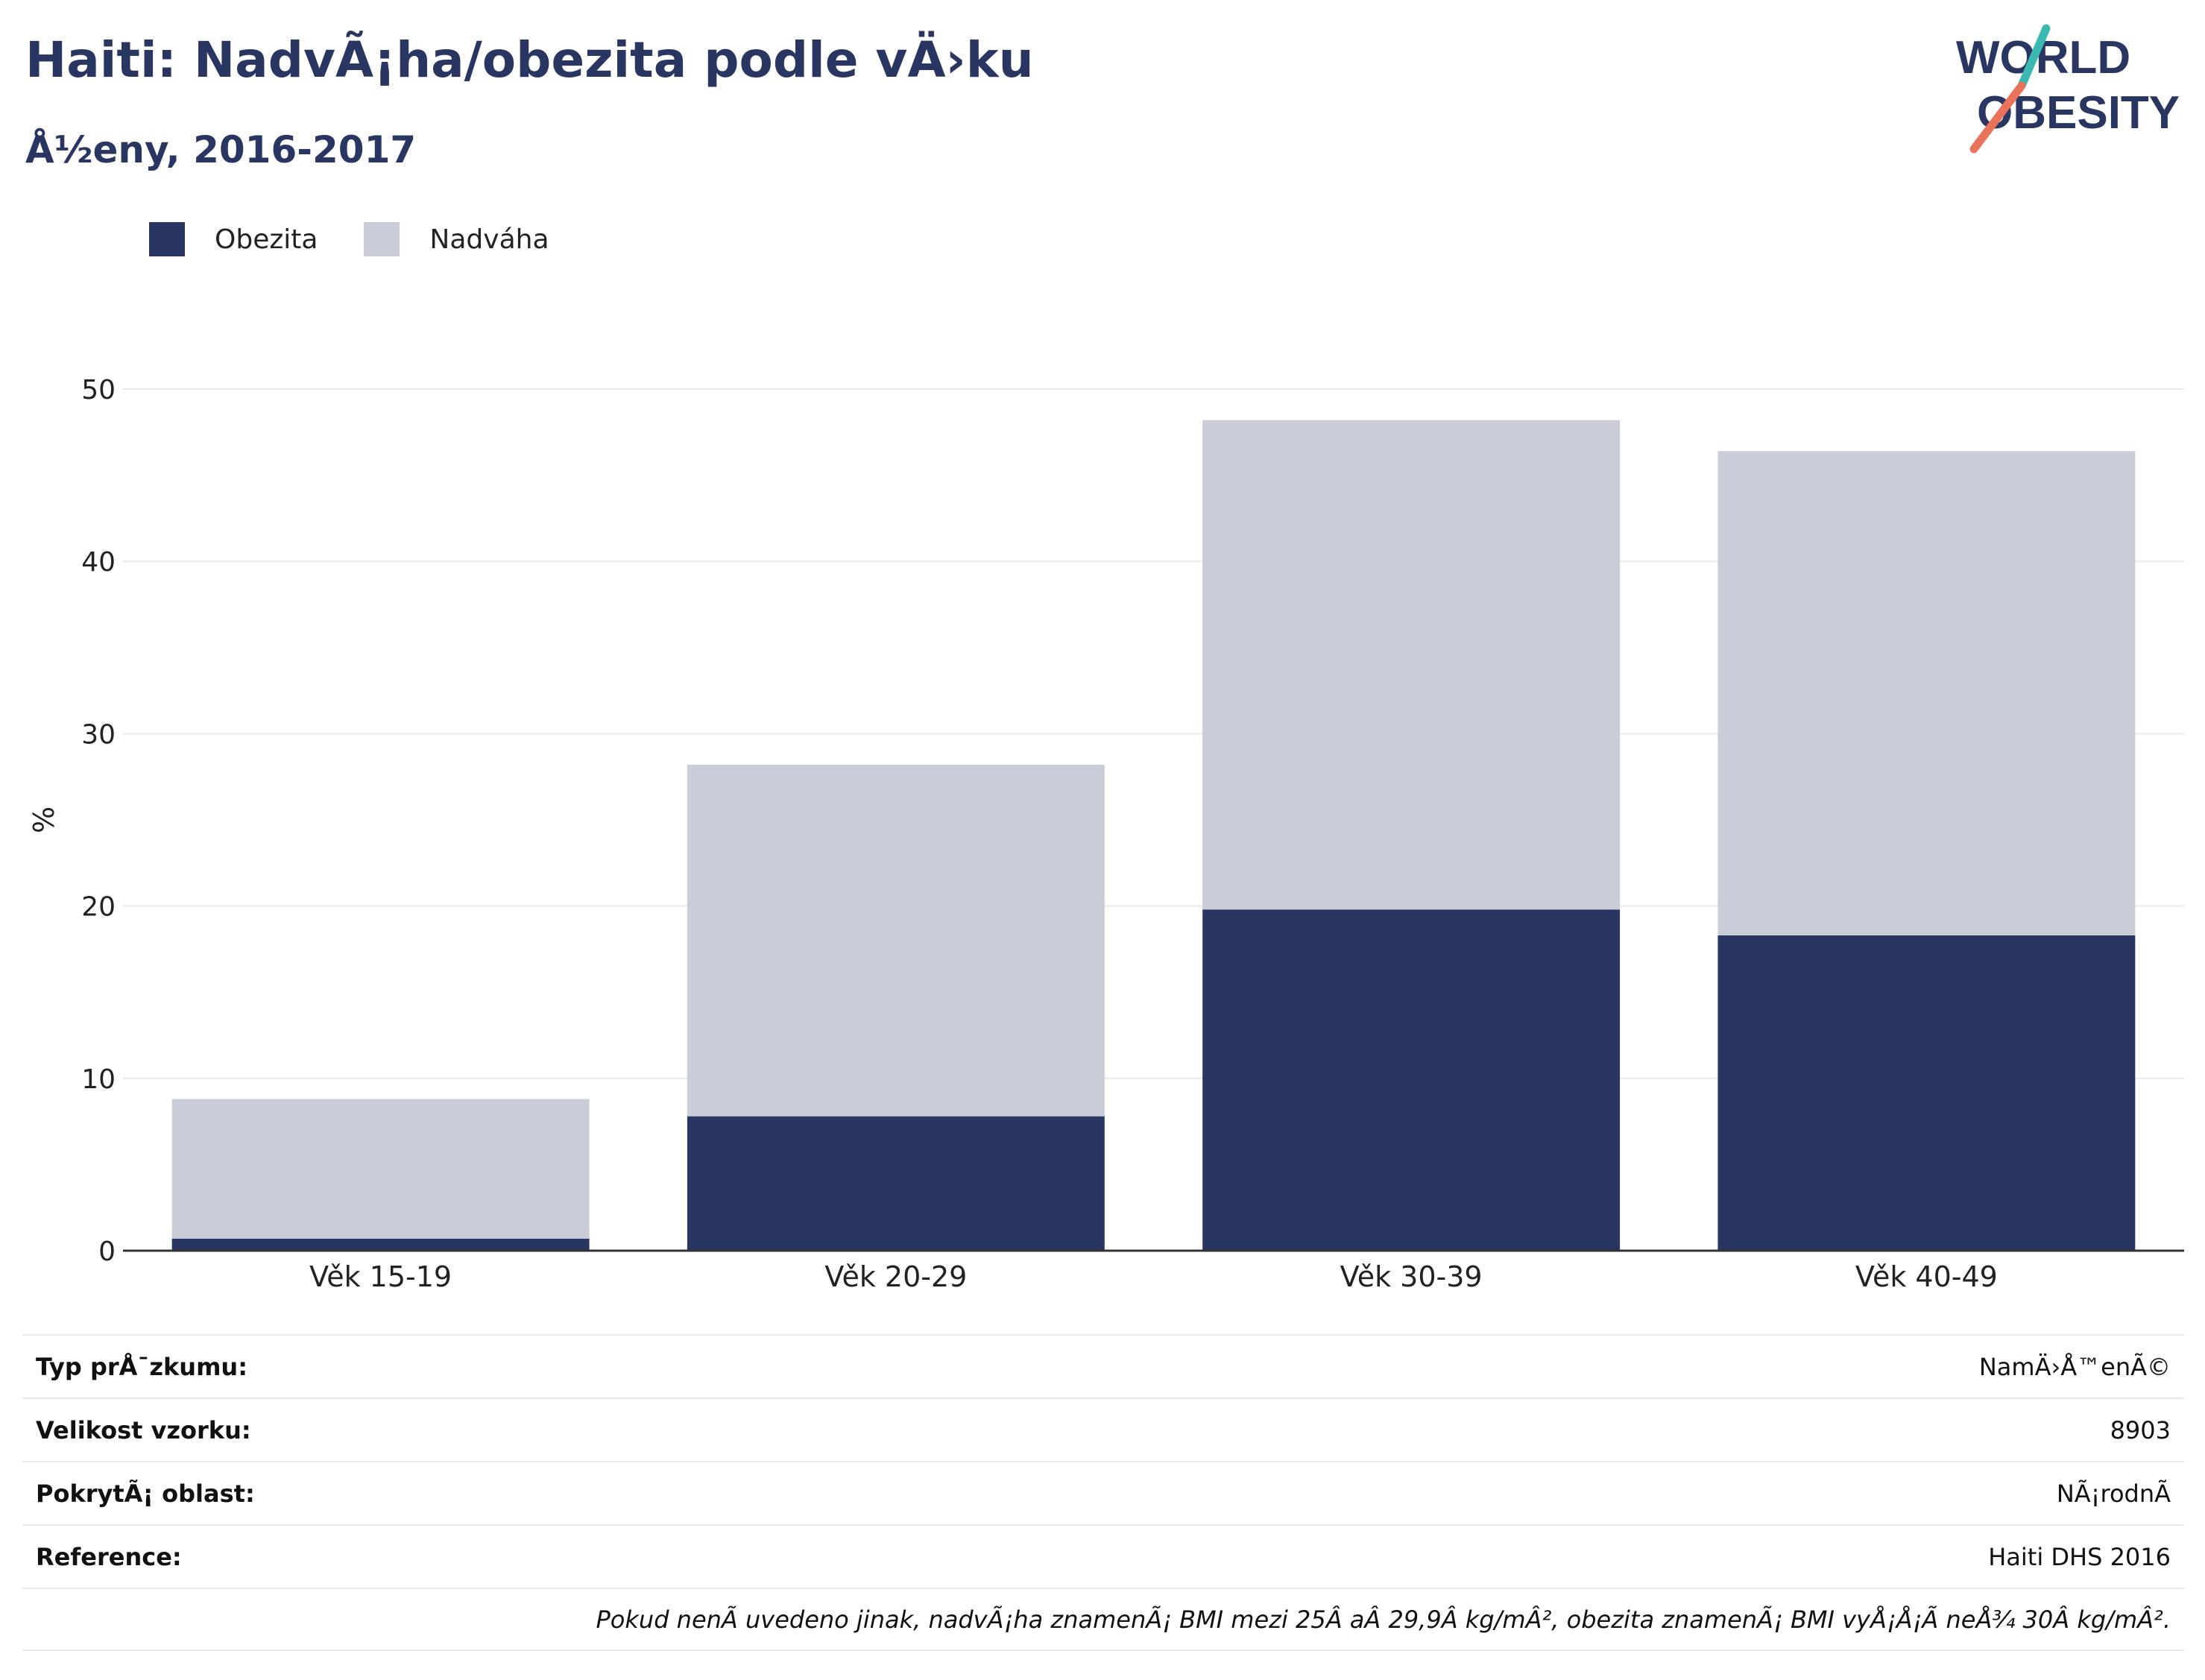 The image size is (2205, 1680). I want to click on info-row-reference: Reference: Haiti DHS 2016, so click(1103, 1556).